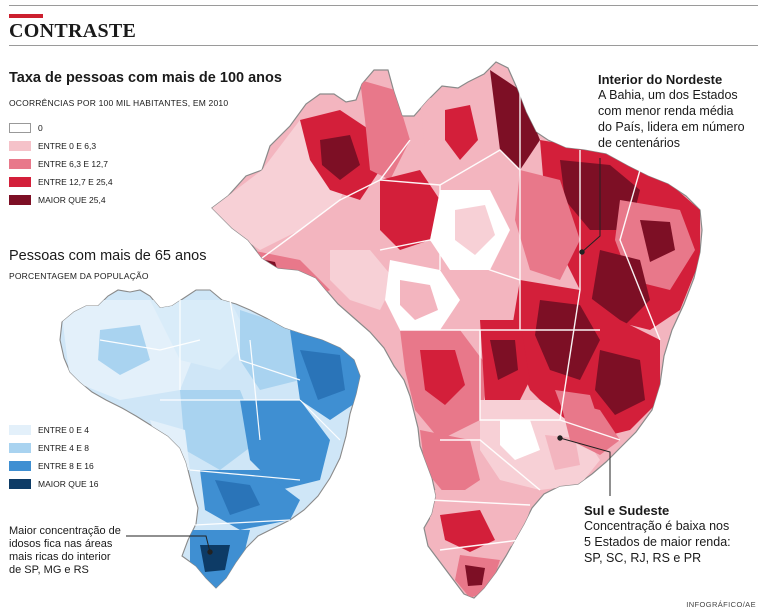 The height and width of the screenshot is (614, 766). I want to click on annotation-nordeste-line: de centenários, so click(639, 143).